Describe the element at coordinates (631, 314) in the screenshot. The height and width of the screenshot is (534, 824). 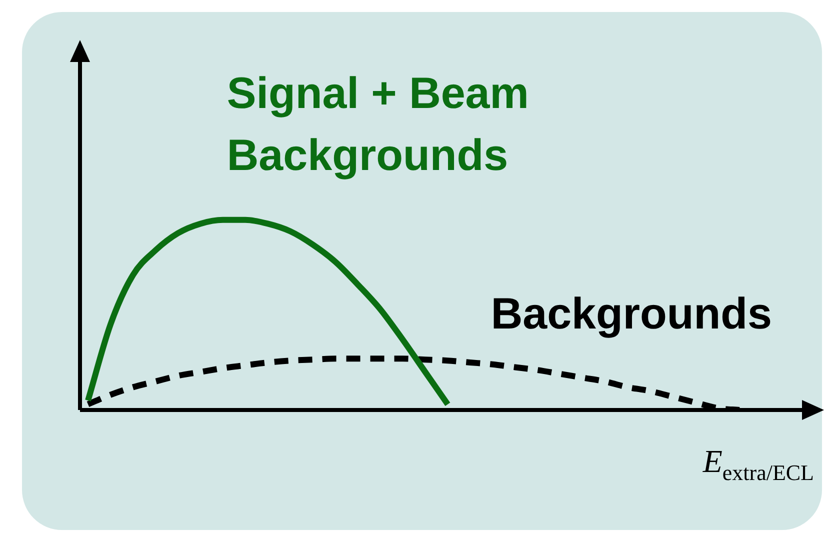
I see `series-label: Backgrounds` at that location.